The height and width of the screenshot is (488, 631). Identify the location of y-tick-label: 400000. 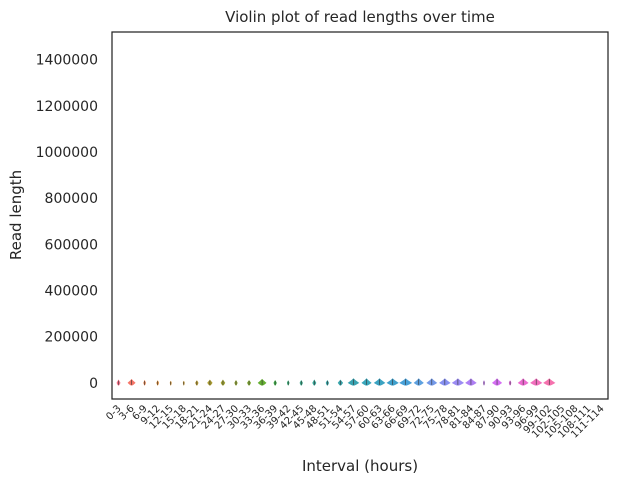
(71, 292).